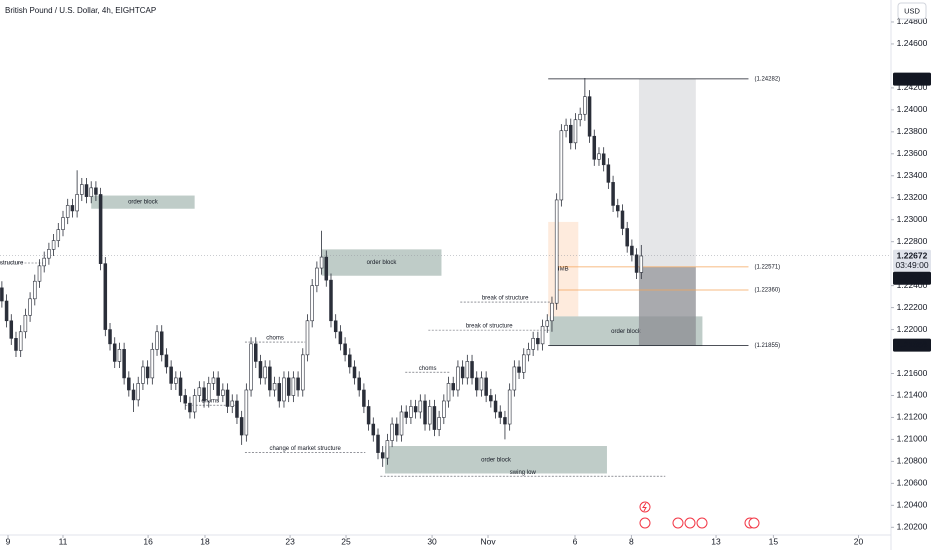  Describe the element at coordinates (912, 483) in the screenshot. I see `y-tick-label: 1.20600` at that location.